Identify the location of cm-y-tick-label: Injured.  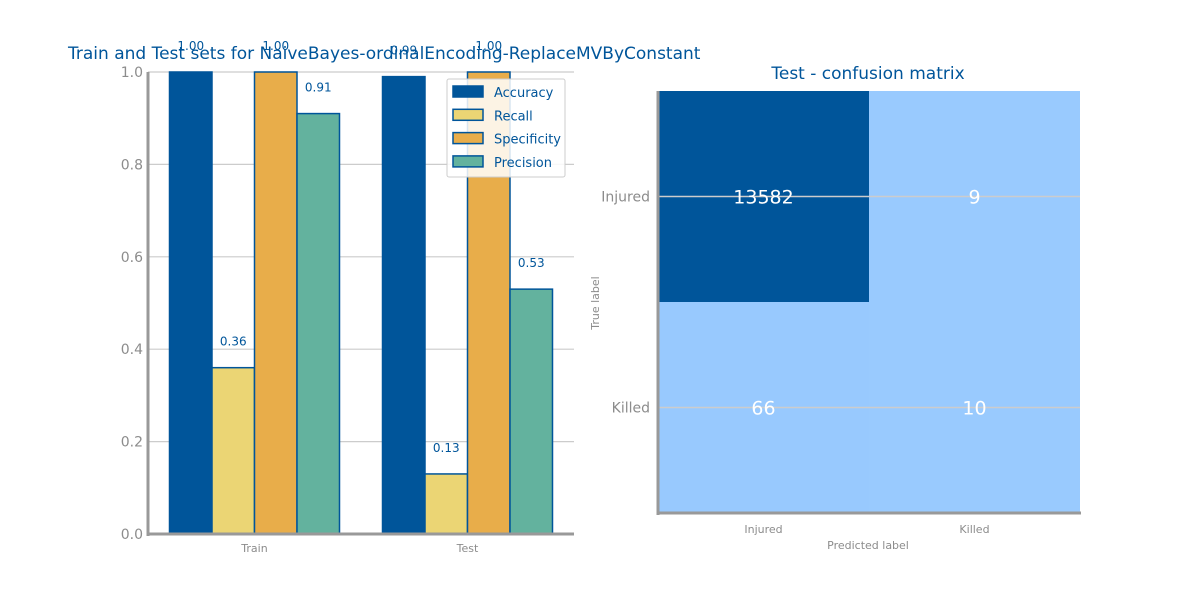
(625, 198).